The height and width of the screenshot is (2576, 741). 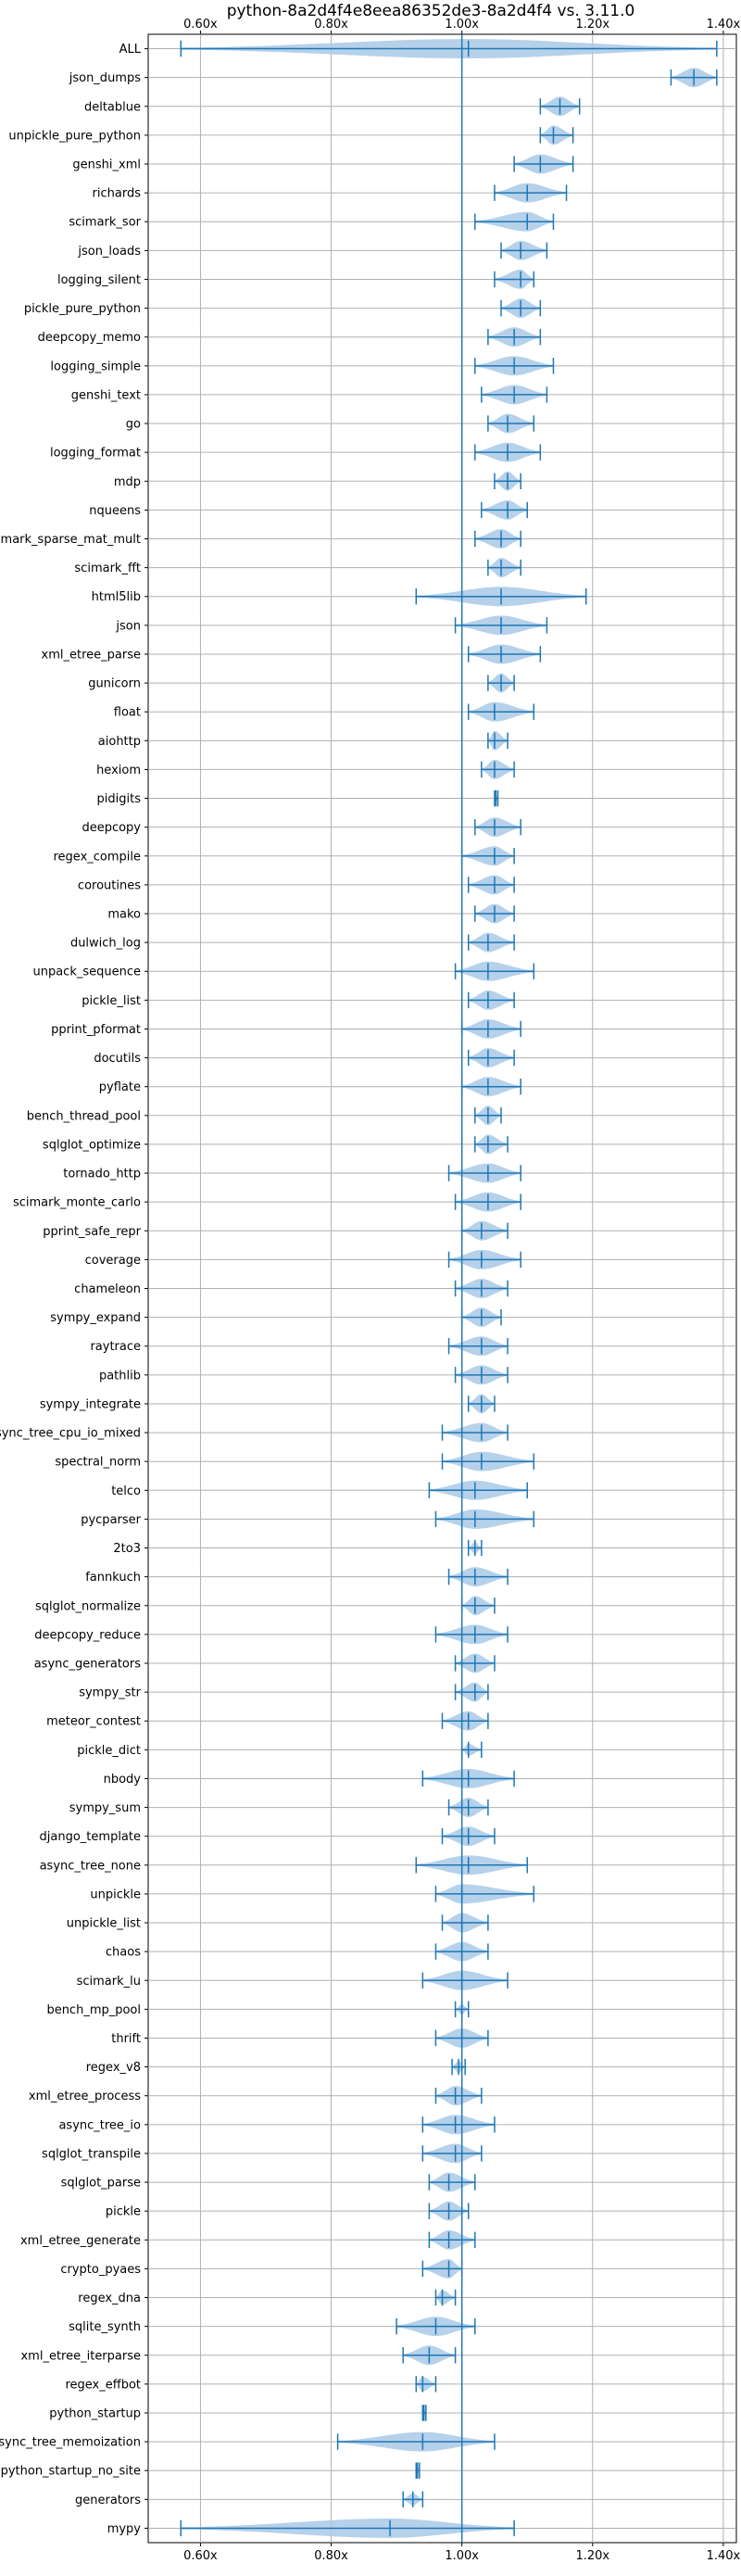 I want to click on category-label: scimark_fft, so click(x=107, y=568).